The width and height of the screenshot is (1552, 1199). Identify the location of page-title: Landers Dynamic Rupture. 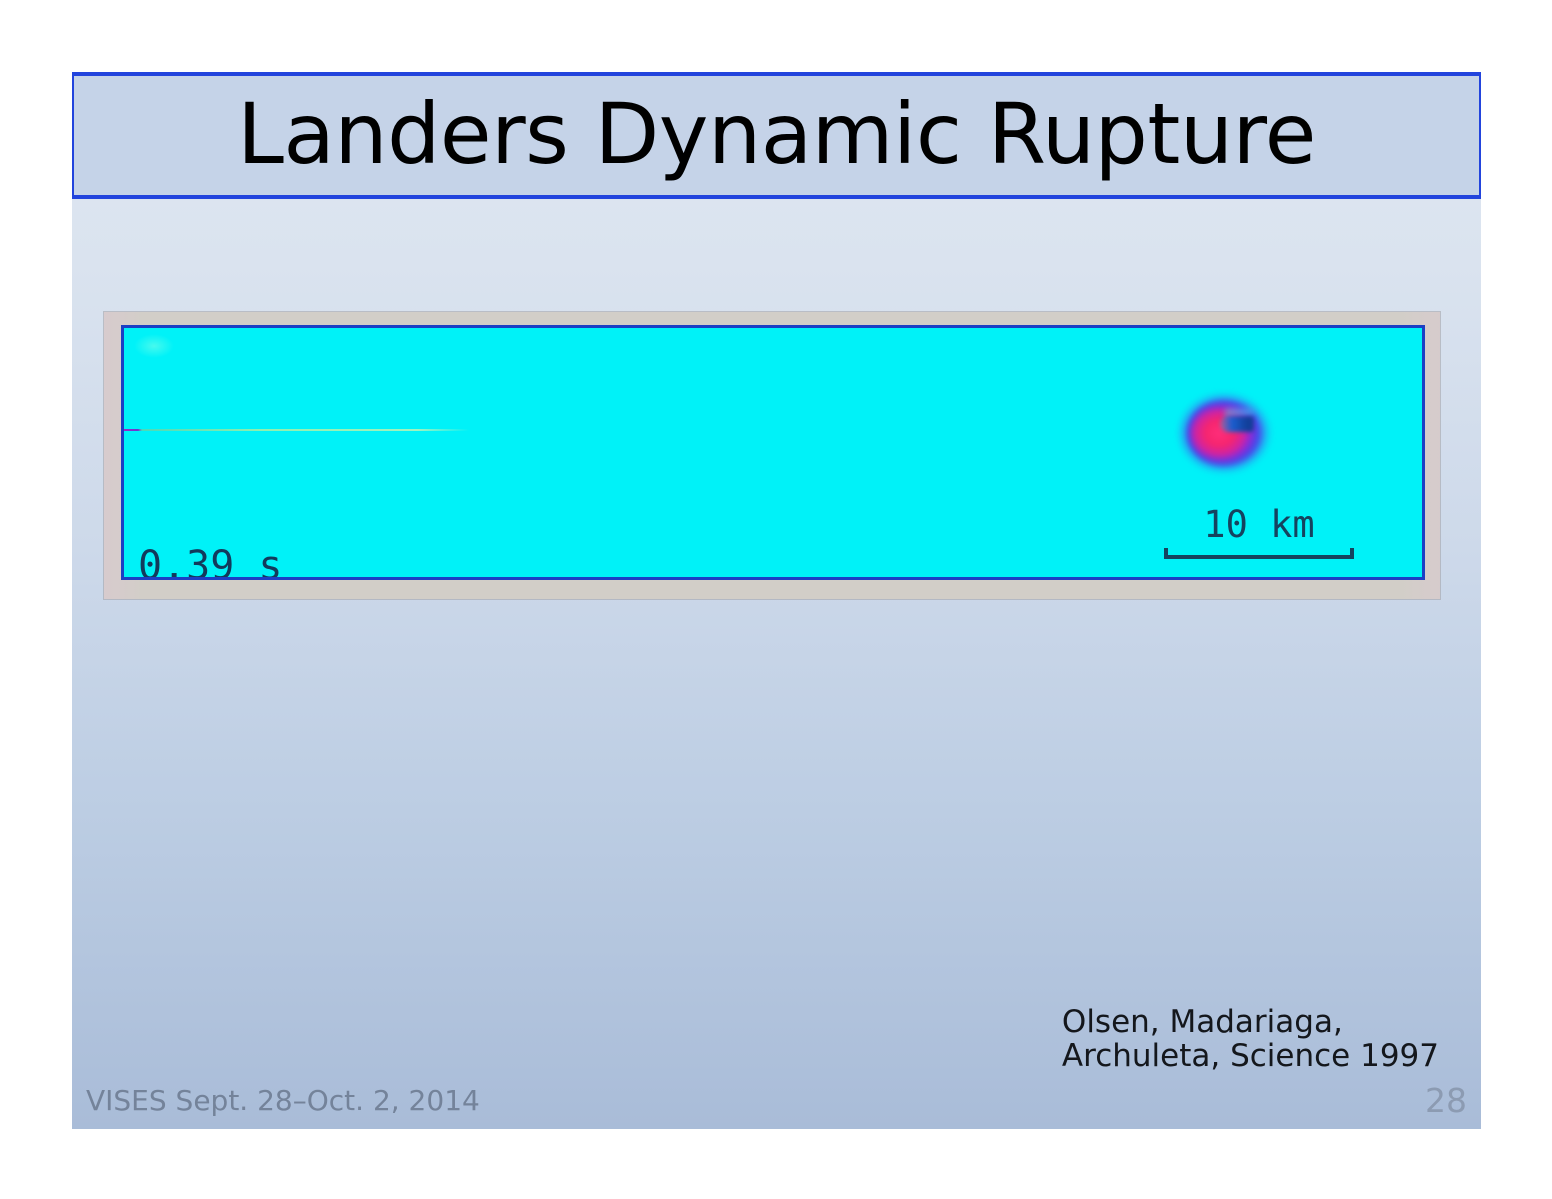
(776, 133).